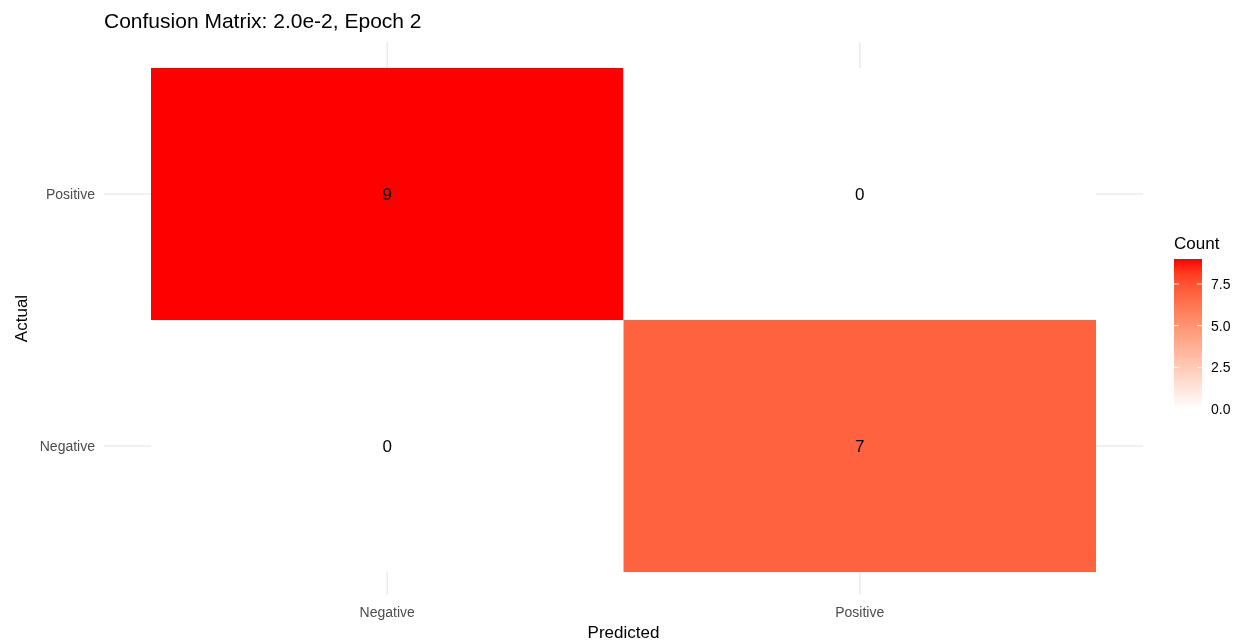 This screenshot has width=1241, height=642. Describe the element at coordinates (623, 632) in the screenshot. I see `x-axis-title: Predicted` at that location.